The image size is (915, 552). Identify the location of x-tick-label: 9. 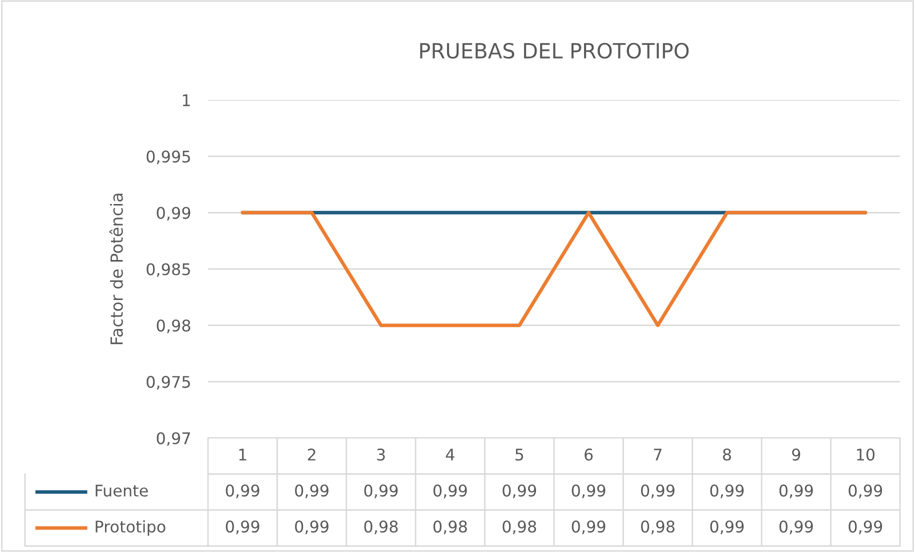
(796, 454).